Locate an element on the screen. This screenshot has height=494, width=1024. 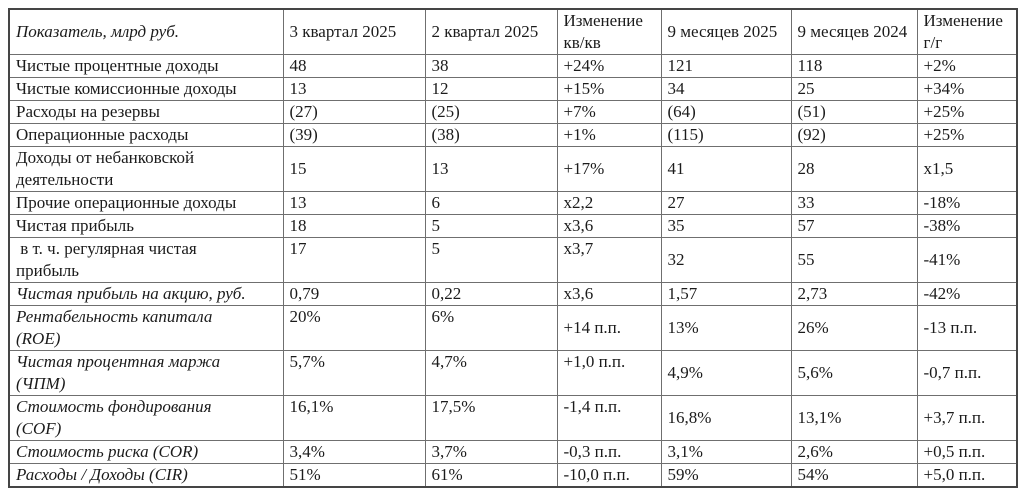
cell: -18% is located at coordinates (967, 203).